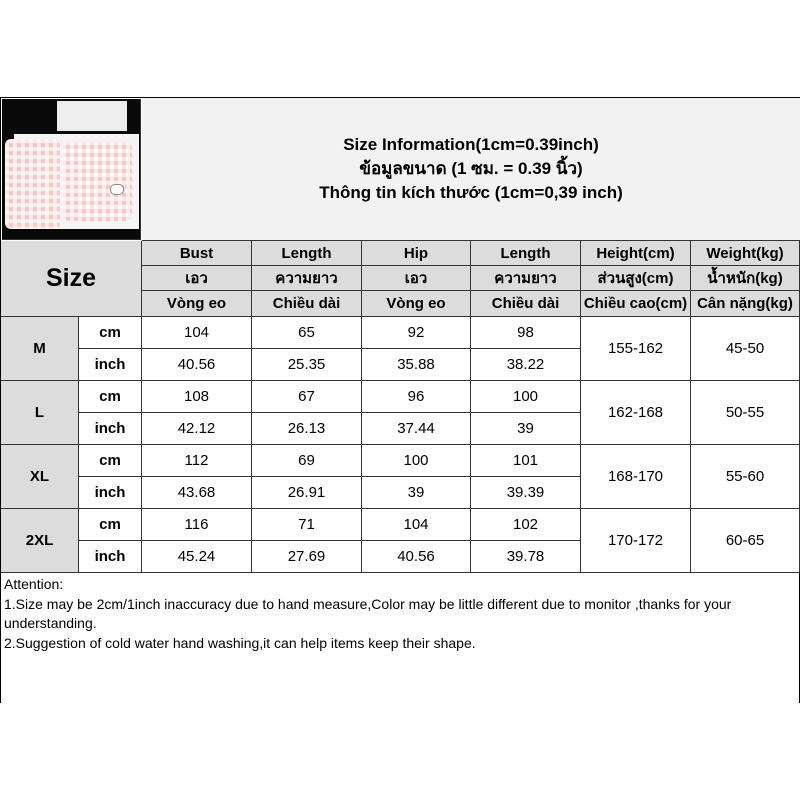  What do you see at coordinates (307, 557) in the screenshot?
I see `measure-inch: 27.69` at bounding box center [307, 557].